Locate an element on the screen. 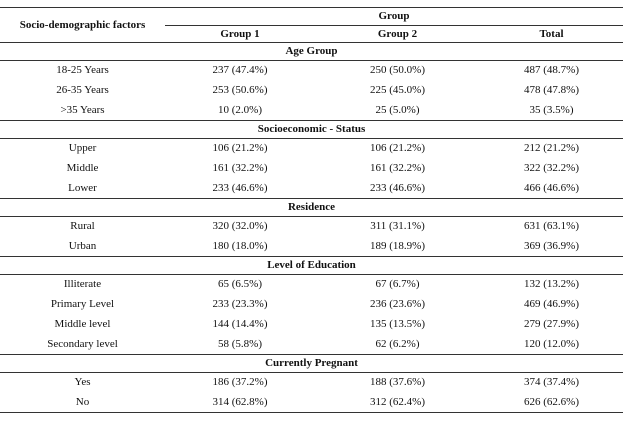  cell-value: 631 (63.1%) is located at coordinates (551, 226).